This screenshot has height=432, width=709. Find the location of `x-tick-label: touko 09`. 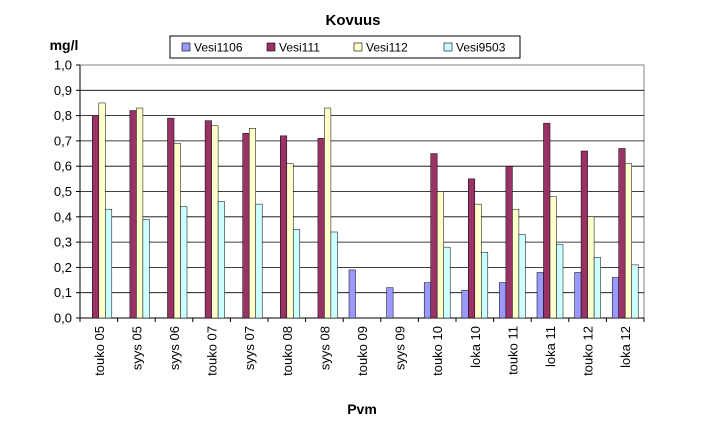

x-tick-label: touko 09 is located at coordinates (362, 351).